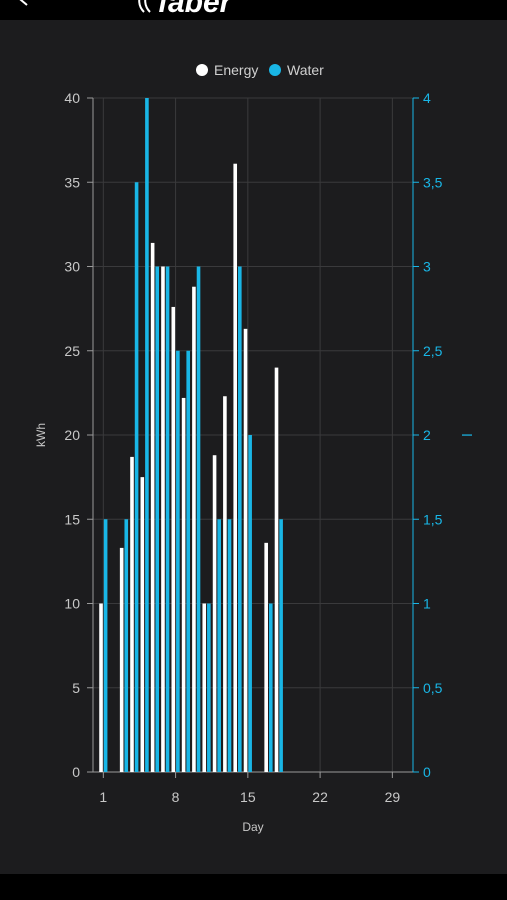  I want to click on x-tick-label: 22, so click(320, 797).